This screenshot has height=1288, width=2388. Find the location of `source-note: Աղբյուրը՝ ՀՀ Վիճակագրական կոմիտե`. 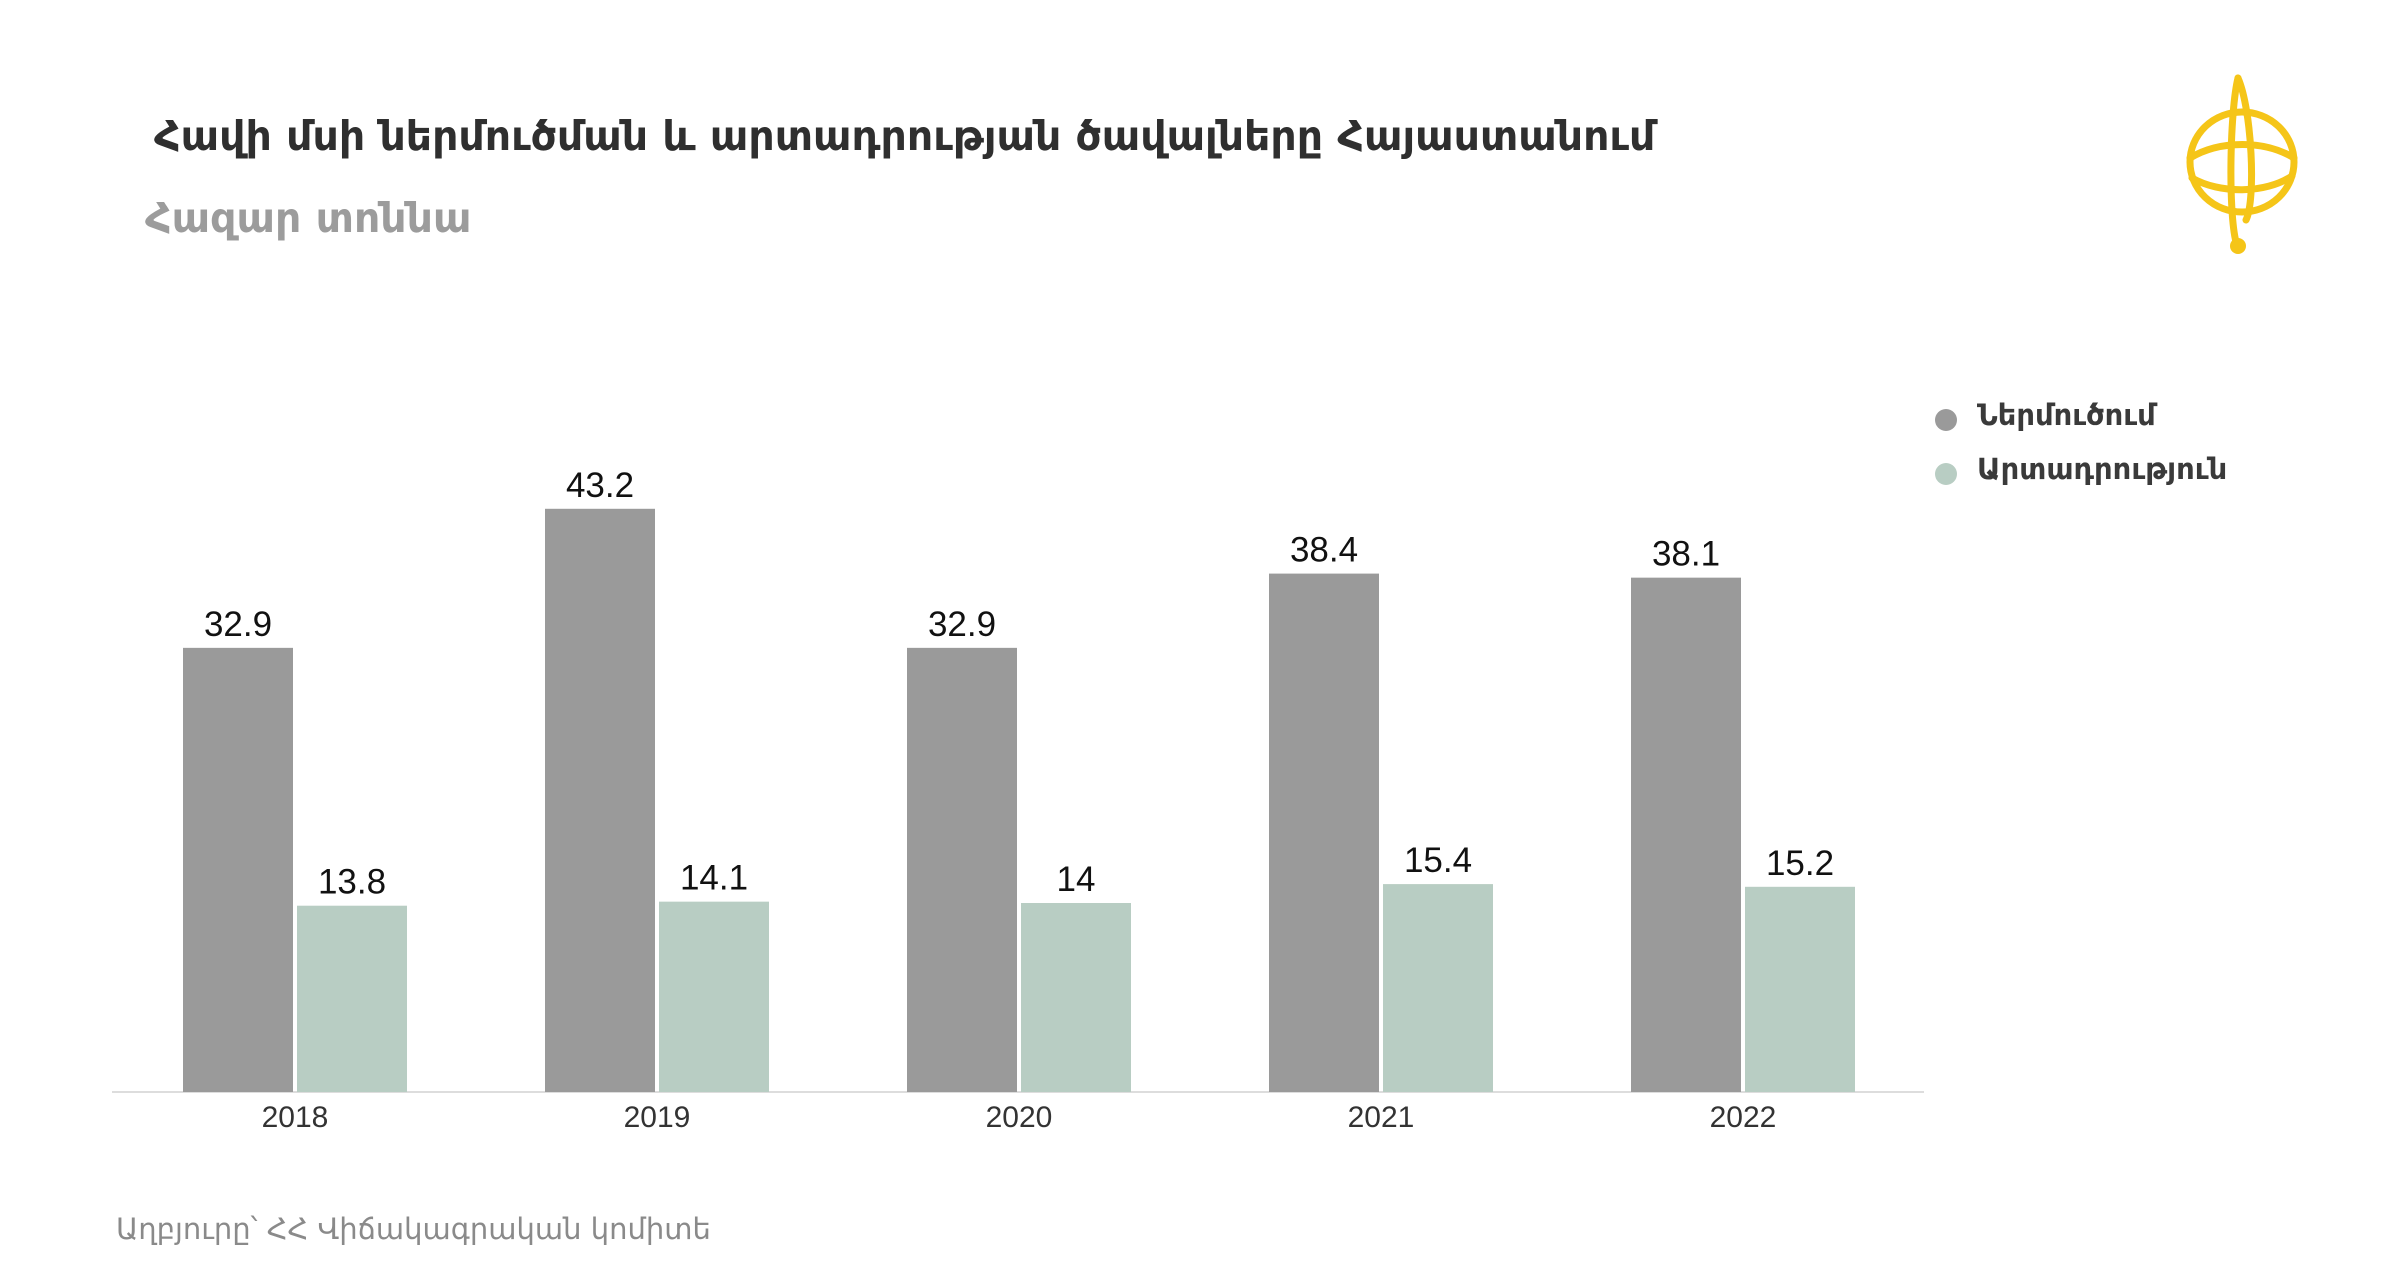

source-note: Աղբյուրը՝ ՀՀ Վիճակագրական կոմիտե is located at coordinates (413, 1229).